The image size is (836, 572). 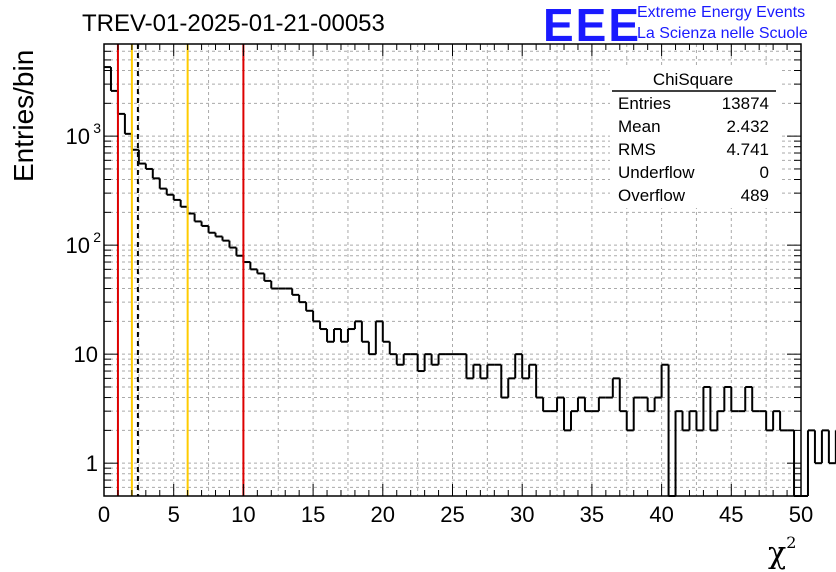 I want to click on stats-row-value: 2.432, so click(x=747, y=126).